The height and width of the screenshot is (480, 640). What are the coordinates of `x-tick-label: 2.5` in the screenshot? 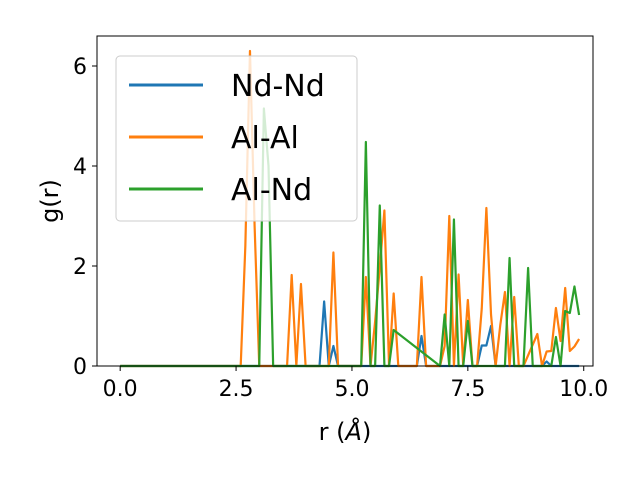 It's located at (236, 389).